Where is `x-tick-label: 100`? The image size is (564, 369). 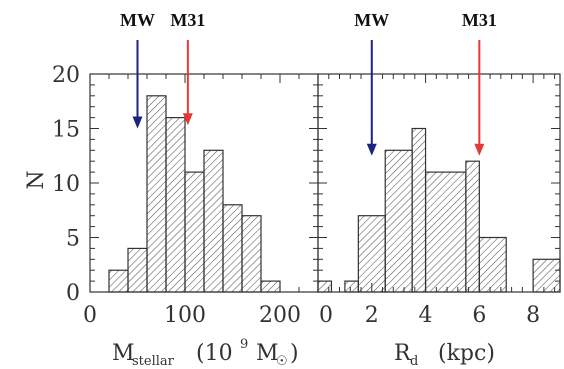 x-tick-label: 100 is located at coordinates (185, 315).